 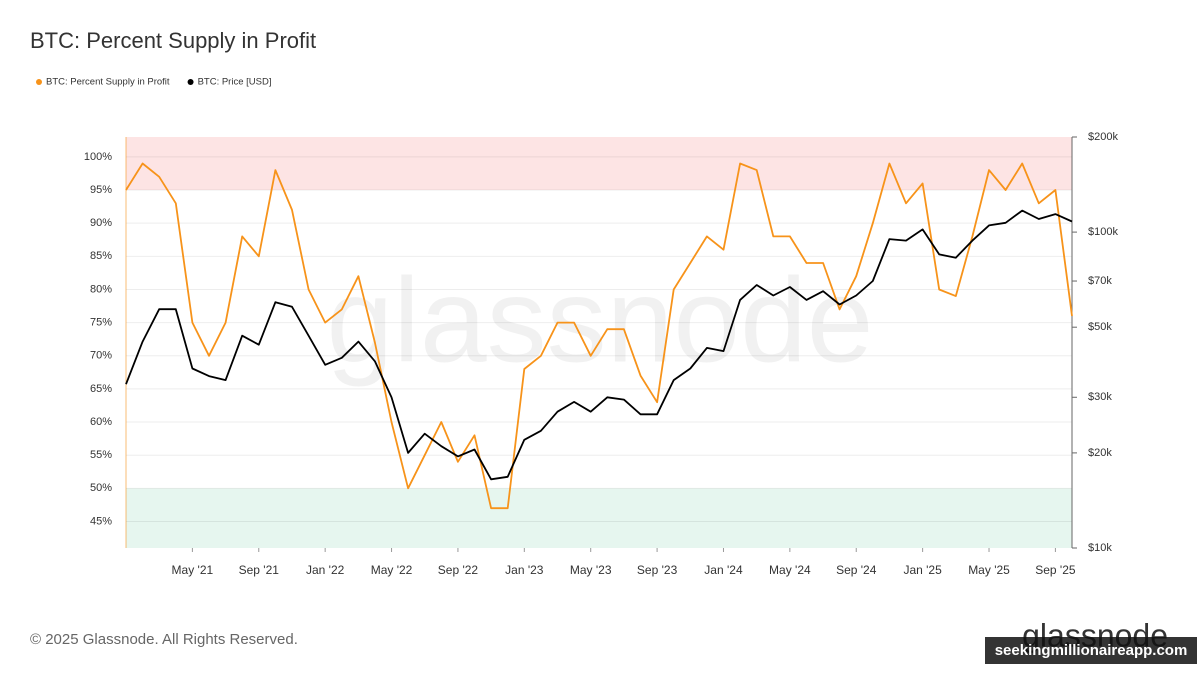 What do you see at coordinates (1103, 137) in the screenshot?
I see `y2-tick-label: $200k` at bounding box center [1103, 137].